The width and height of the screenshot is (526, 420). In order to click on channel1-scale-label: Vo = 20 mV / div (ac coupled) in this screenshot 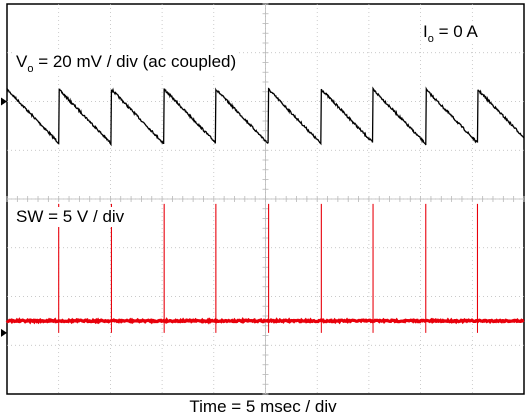, I will do `click(126, 63)`.